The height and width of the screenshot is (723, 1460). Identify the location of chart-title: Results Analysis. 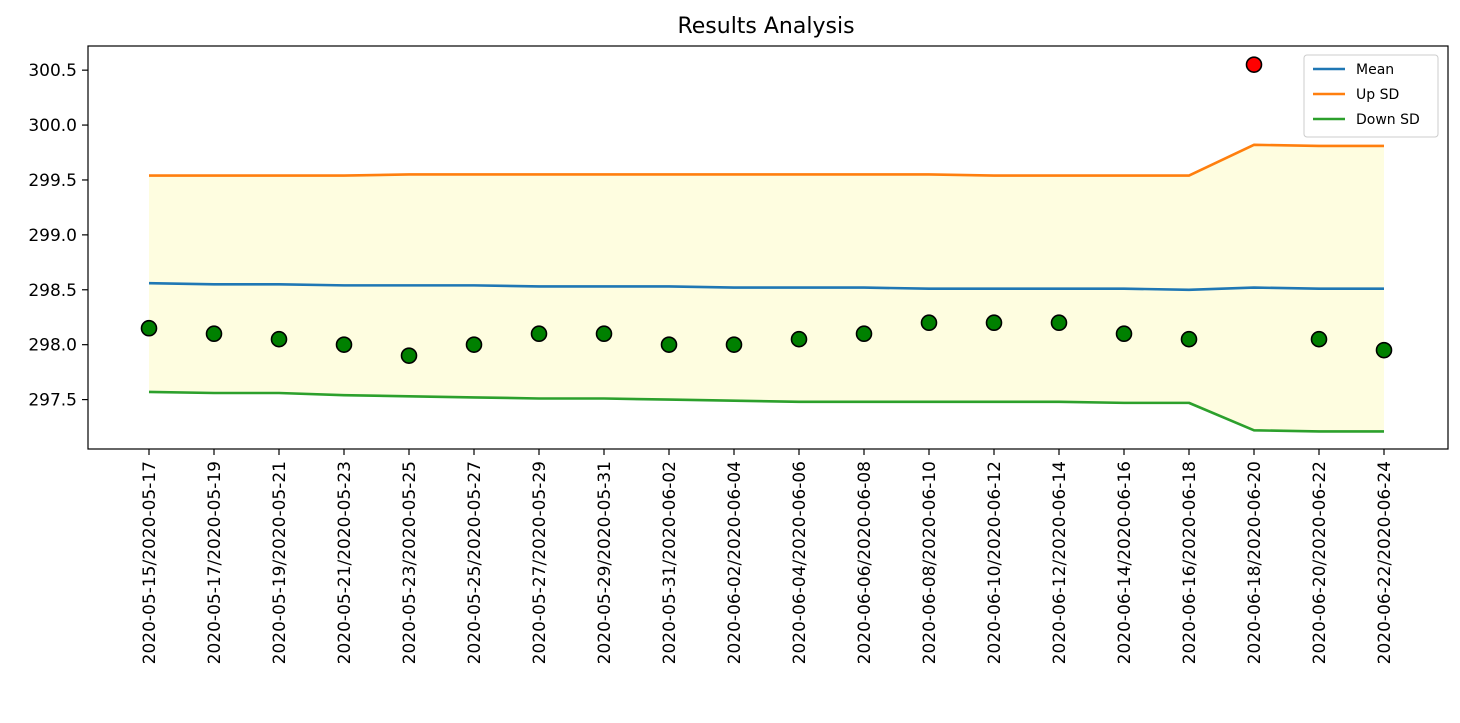
(765, 26).